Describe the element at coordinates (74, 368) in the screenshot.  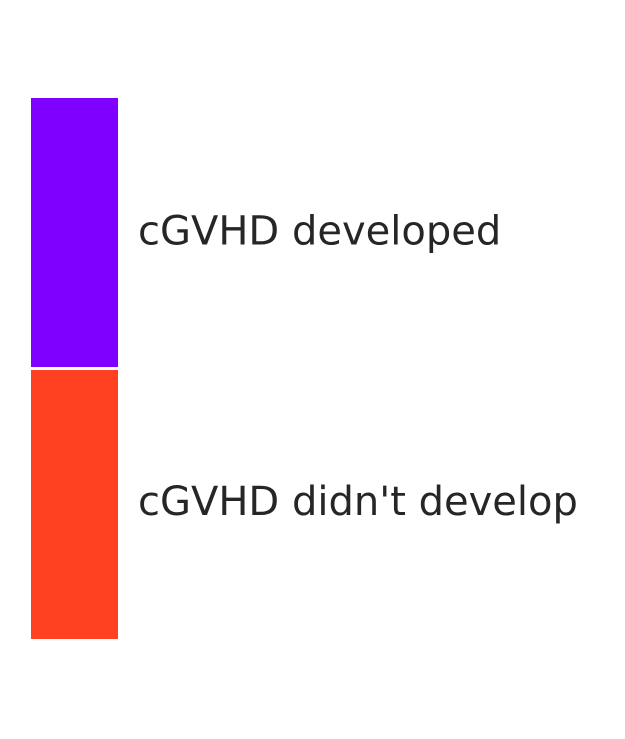
I see `chart-segments` at that location.